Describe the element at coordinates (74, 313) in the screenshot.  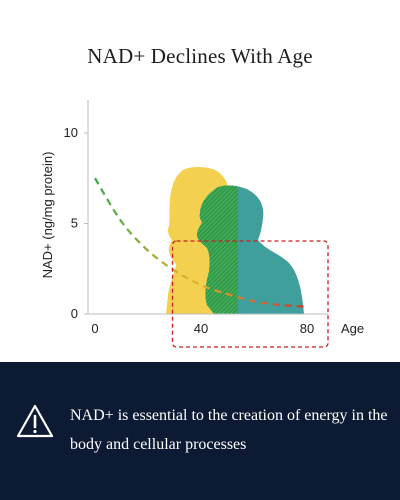
I see `y-tick-label: 0` at that location.